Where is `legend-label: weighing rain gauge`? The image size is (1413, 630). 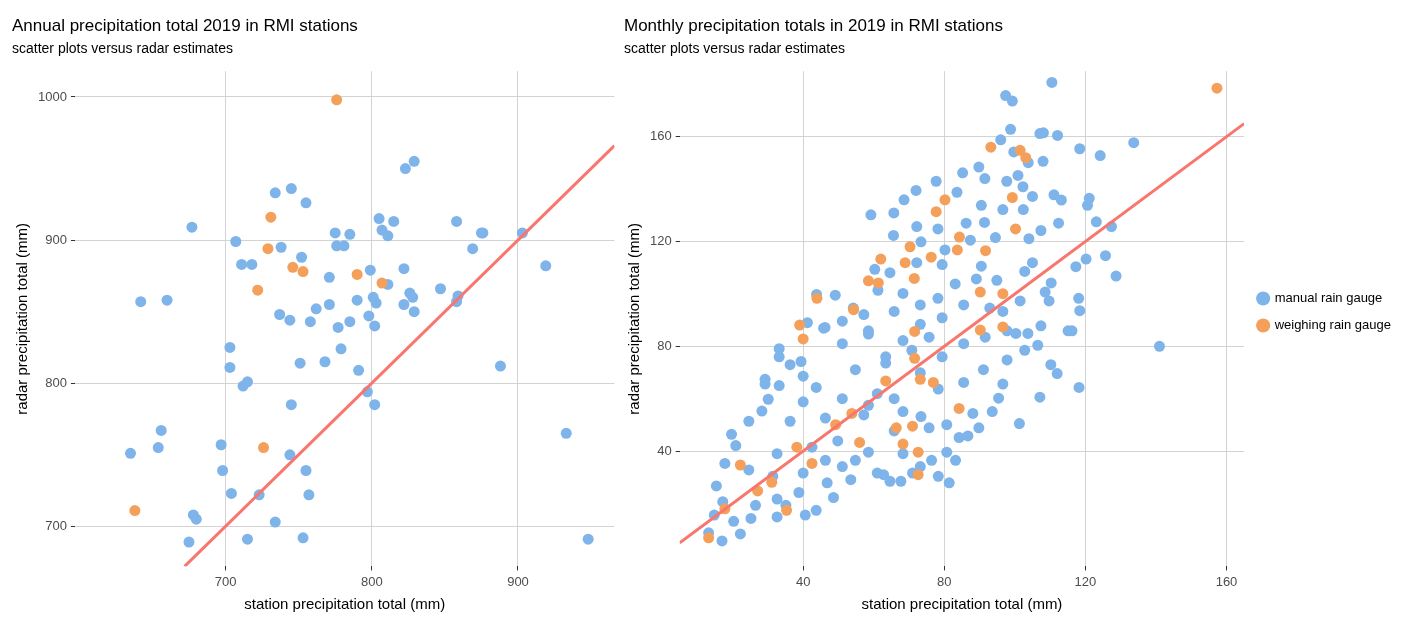 legend-label: weighing rain gauge is located at coordinates (1332, 325).